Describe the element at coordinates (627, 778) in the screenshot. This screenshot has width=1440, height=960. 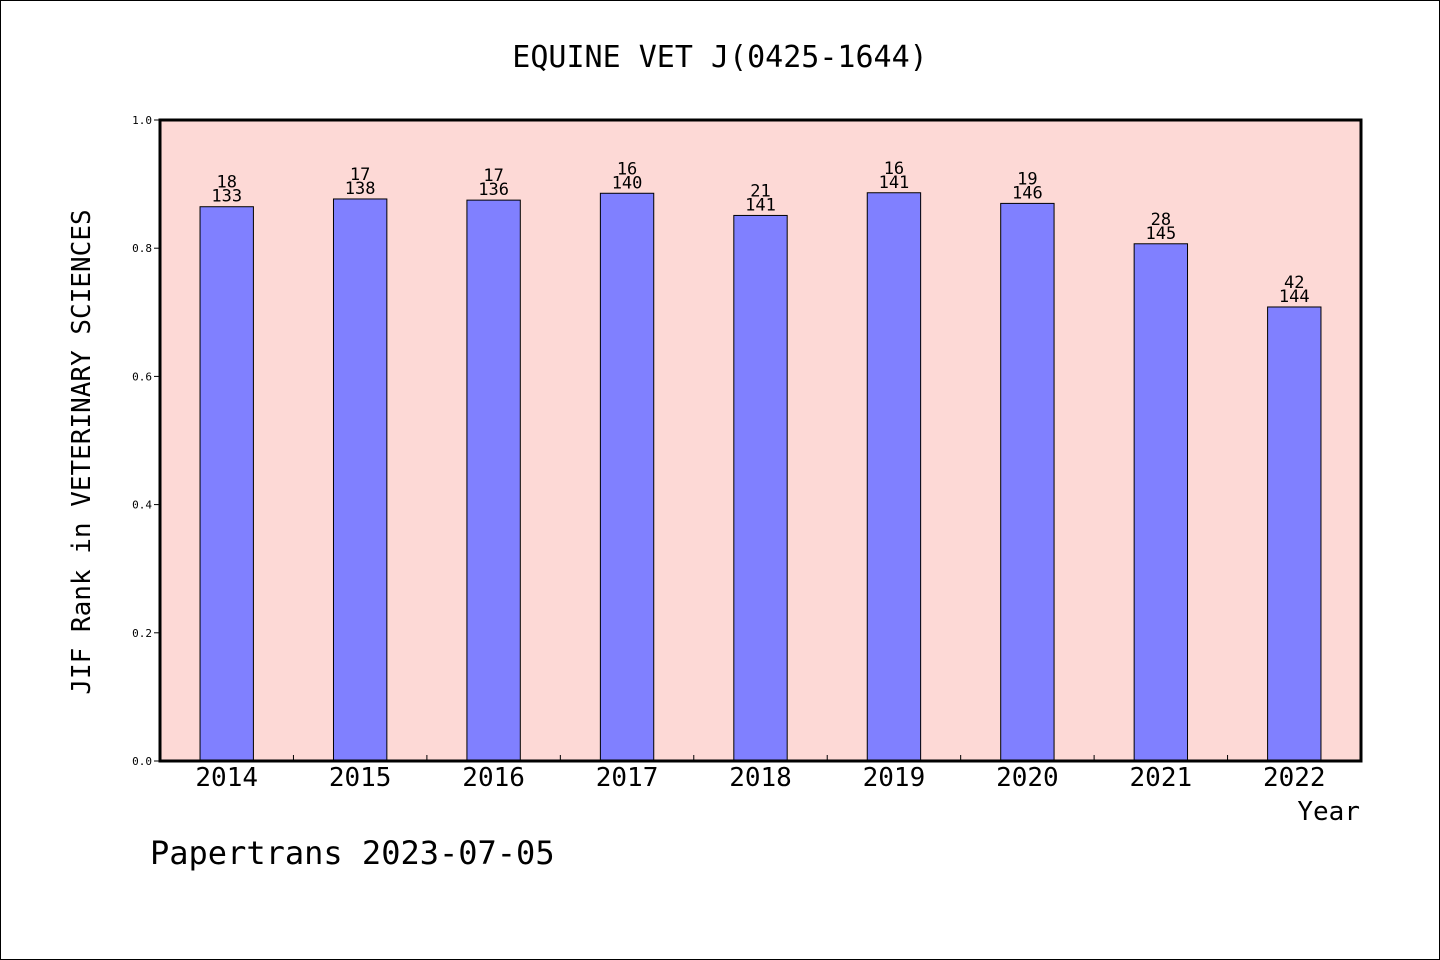
I see `x-tick-label: 2017` at that location.